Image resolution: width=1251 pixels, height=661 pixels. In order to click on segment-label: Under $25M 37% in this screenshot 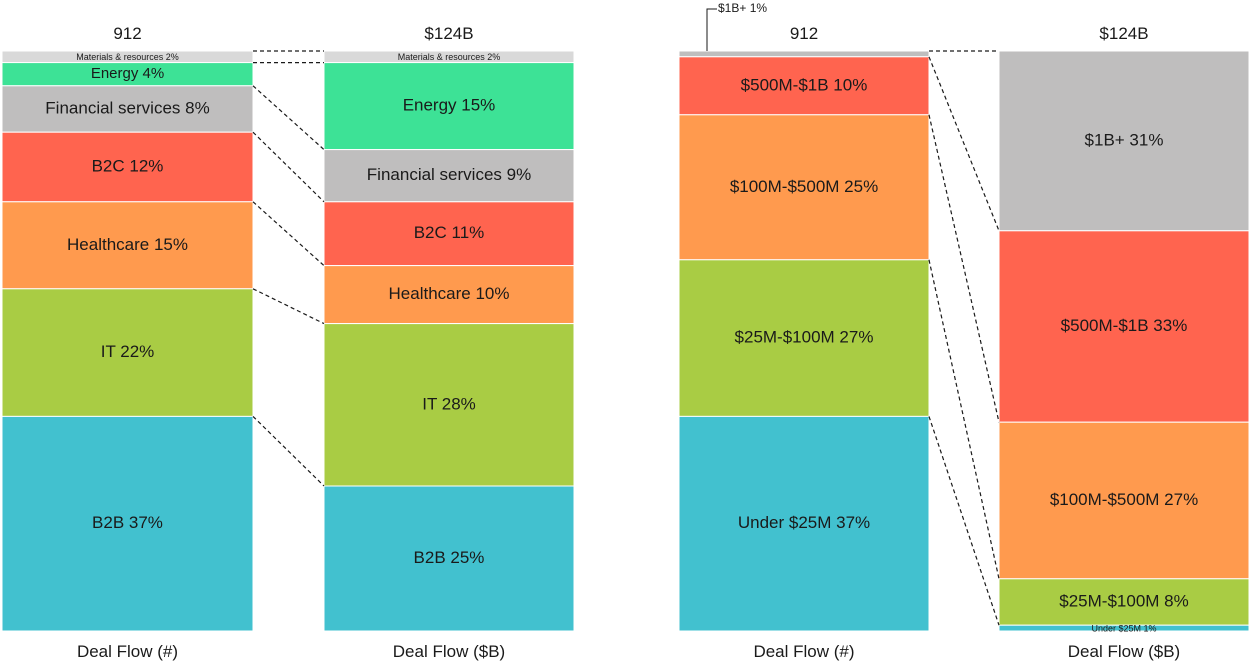, I will do `click(804, 522)`.